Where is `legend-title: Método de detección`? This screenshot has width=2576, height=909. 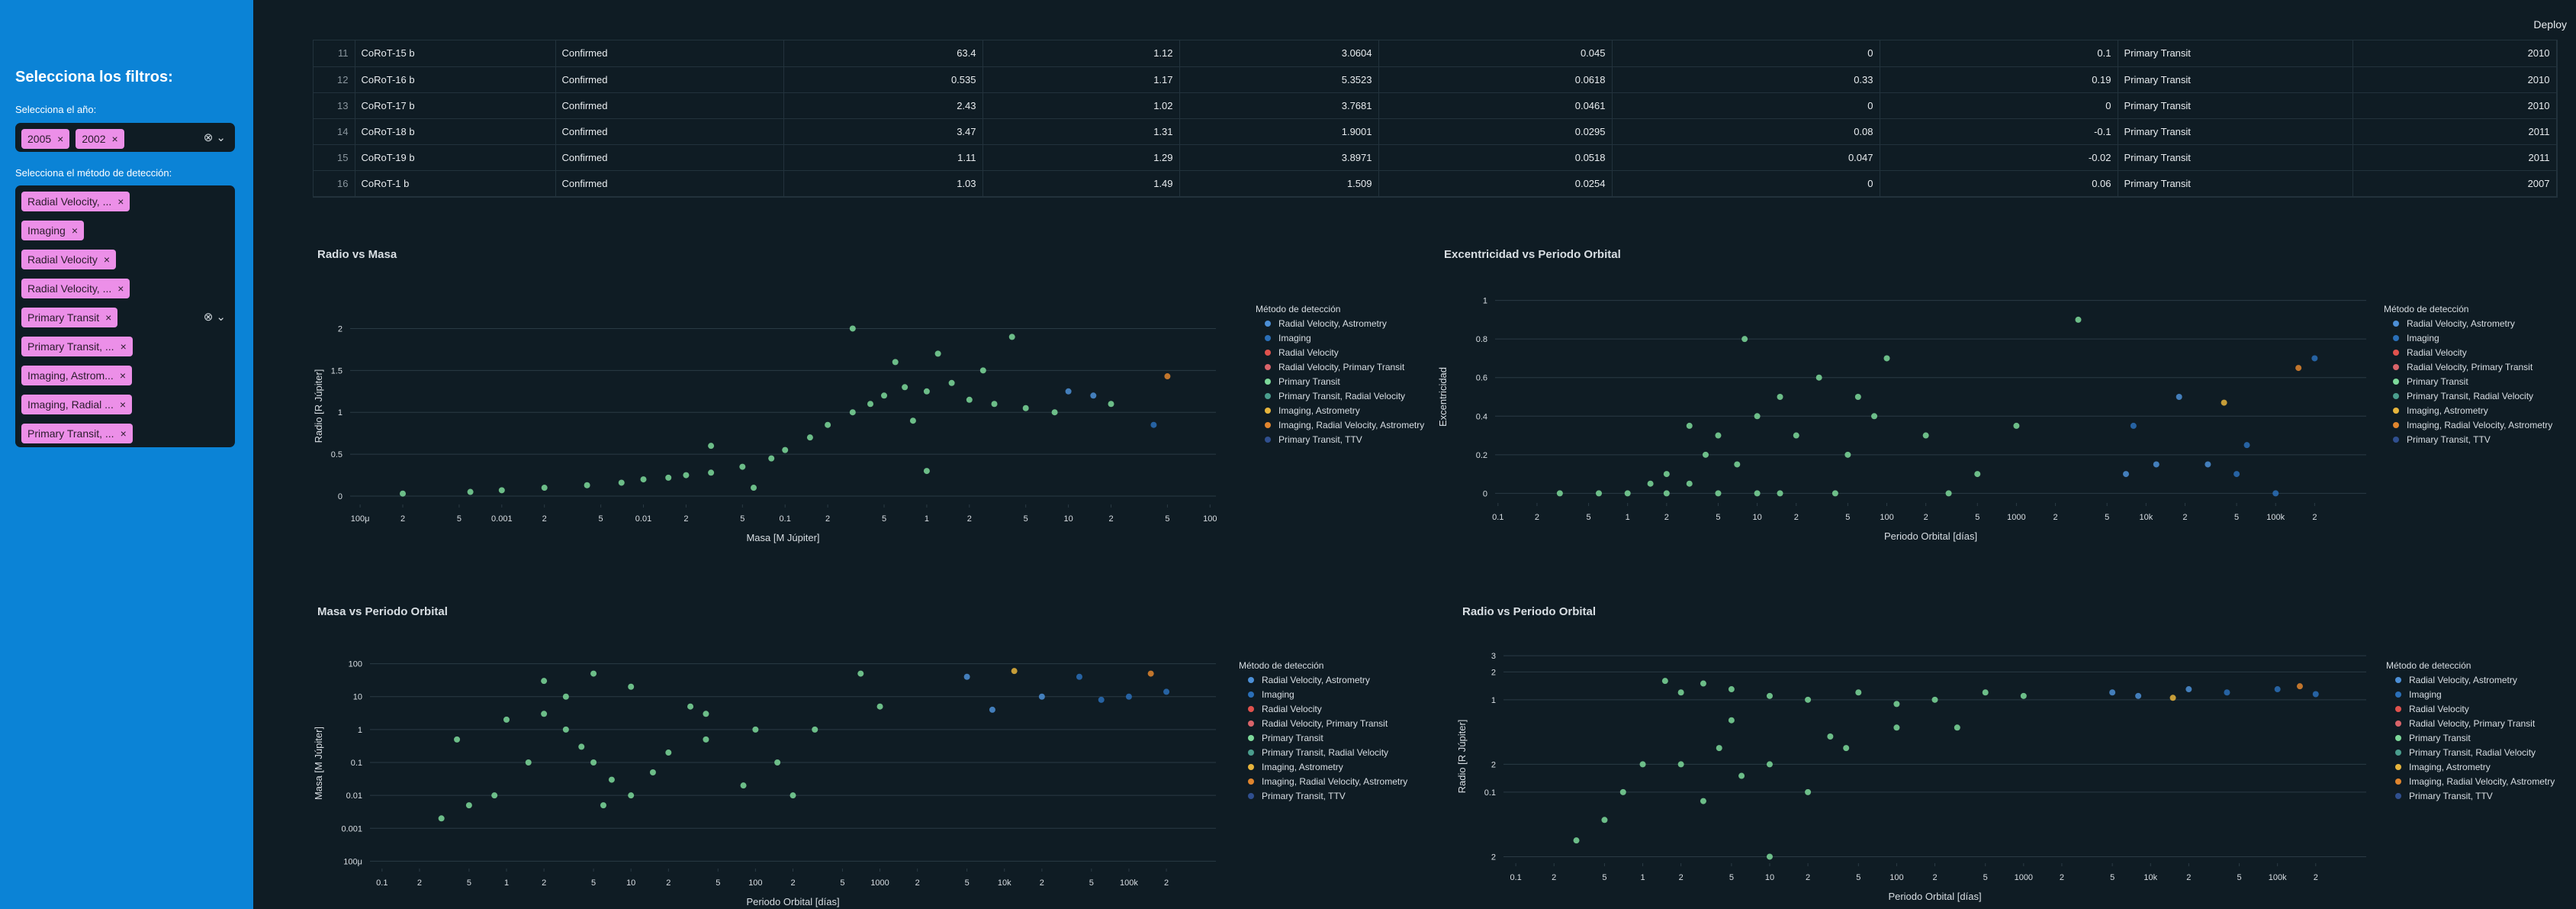 legend-title: Método de detección is located at coordinates (2426, 309).